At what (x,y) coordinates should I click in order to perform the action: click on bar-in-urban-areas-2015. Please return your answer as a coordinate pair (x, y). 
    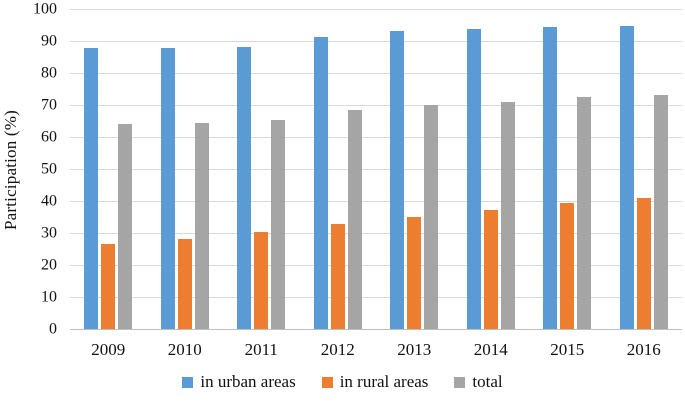
    Looking at the image, I should click on (550, 178).